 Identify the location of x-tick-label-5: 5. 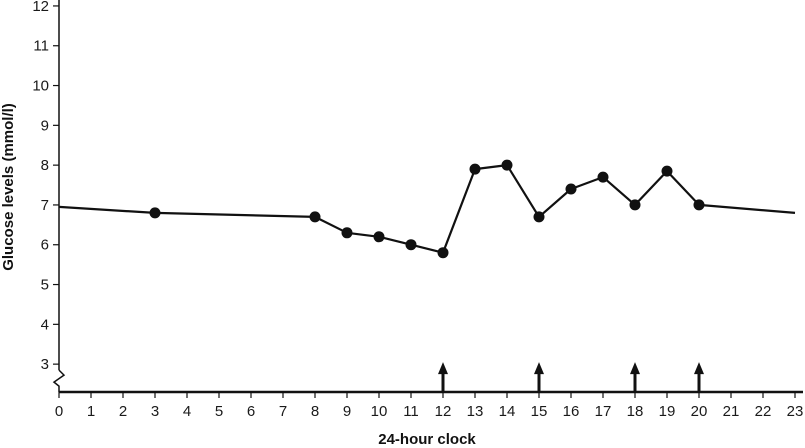
(219, 411).